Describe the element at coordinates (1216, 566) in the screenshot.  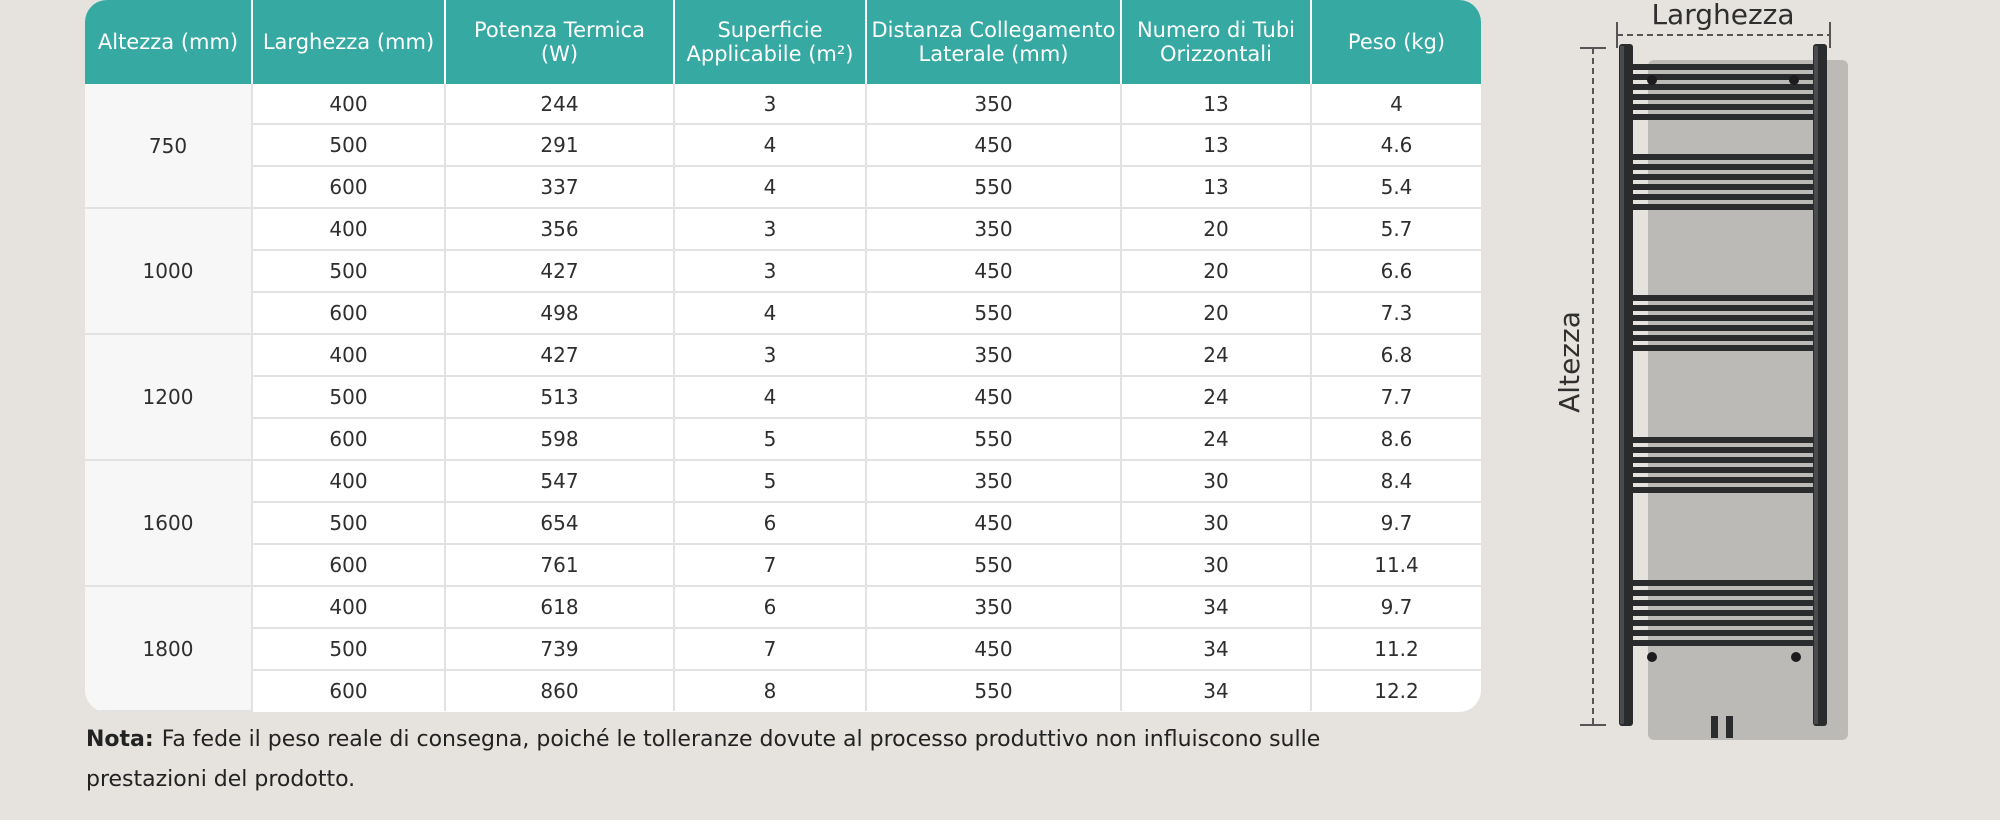
I see `cell-tubi: 30` at that location.